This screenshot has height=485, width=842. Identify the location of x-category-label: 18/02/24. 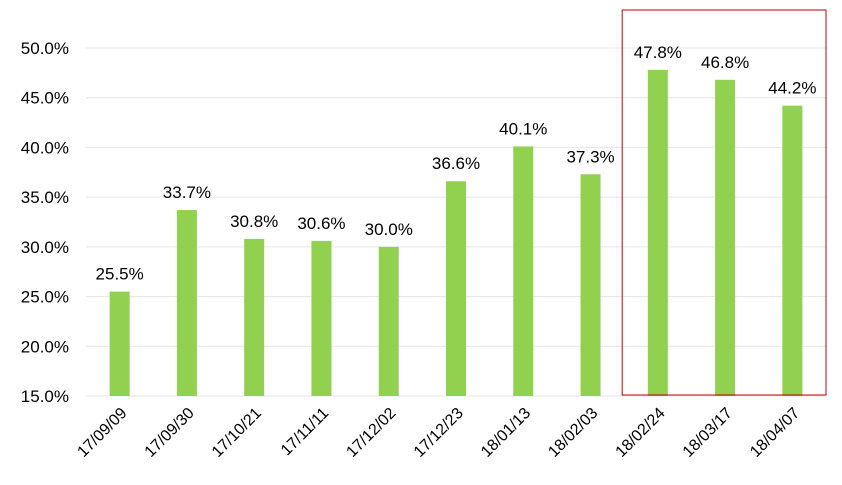
(641, 433).